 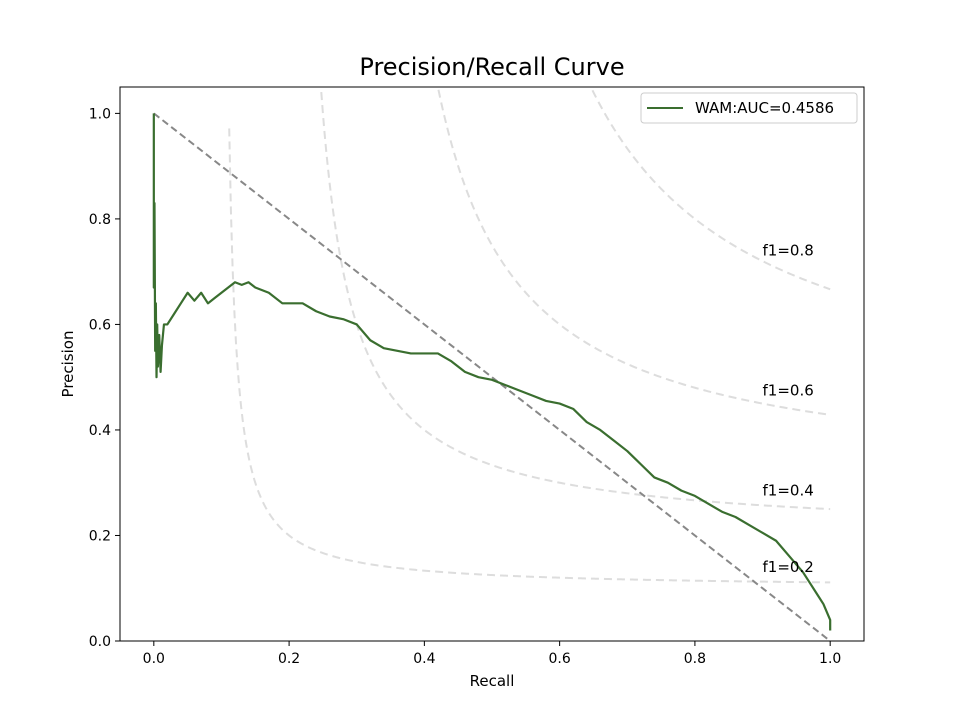 I want to click on iso-f1-label-1: f1=0.2, so click(x=788, y=567).